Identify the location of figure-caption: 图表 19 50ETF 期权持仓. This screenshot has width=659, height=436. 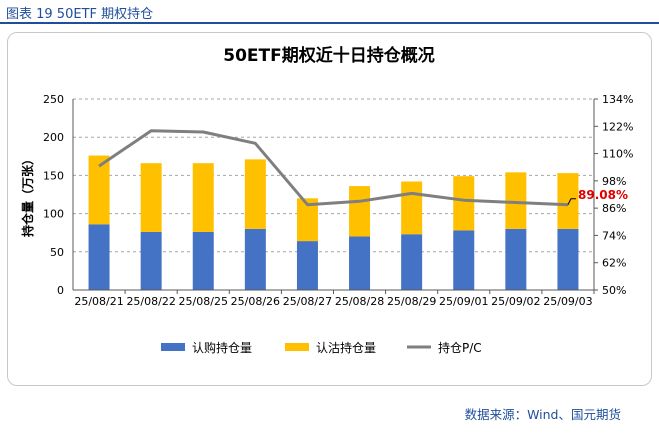
(80, 14).